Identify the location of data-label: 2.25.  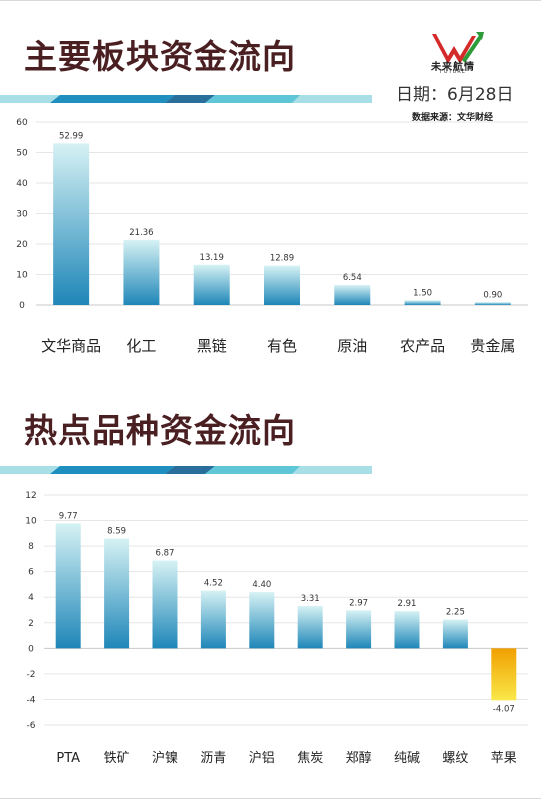
(455, 613).